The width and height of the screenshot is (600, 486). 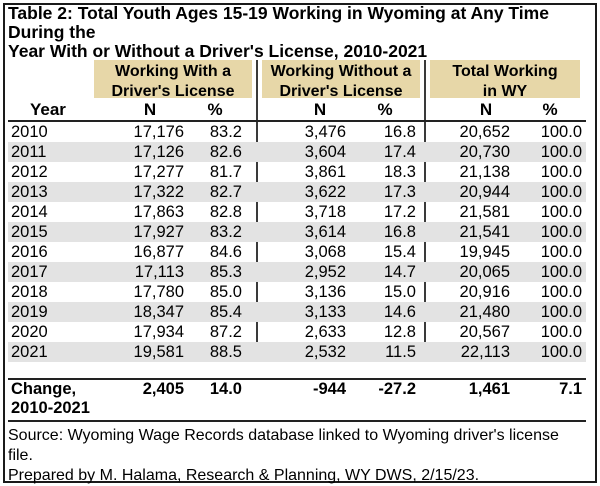 I want to click on without-license-n-cell: 3,068, so click(x=325, y=252).